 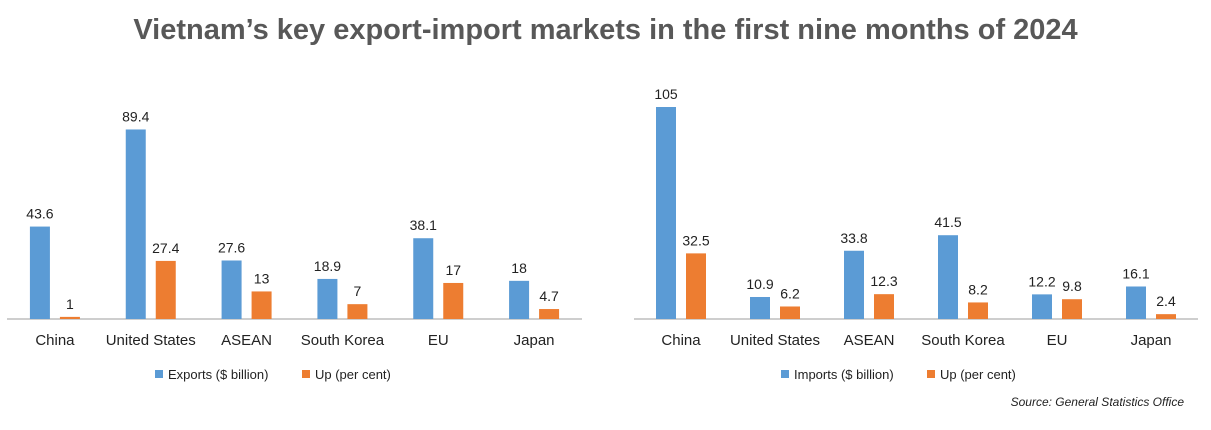 I want to click on imports-data-label-1-5: 2.4, so click(x=1166, y=301).